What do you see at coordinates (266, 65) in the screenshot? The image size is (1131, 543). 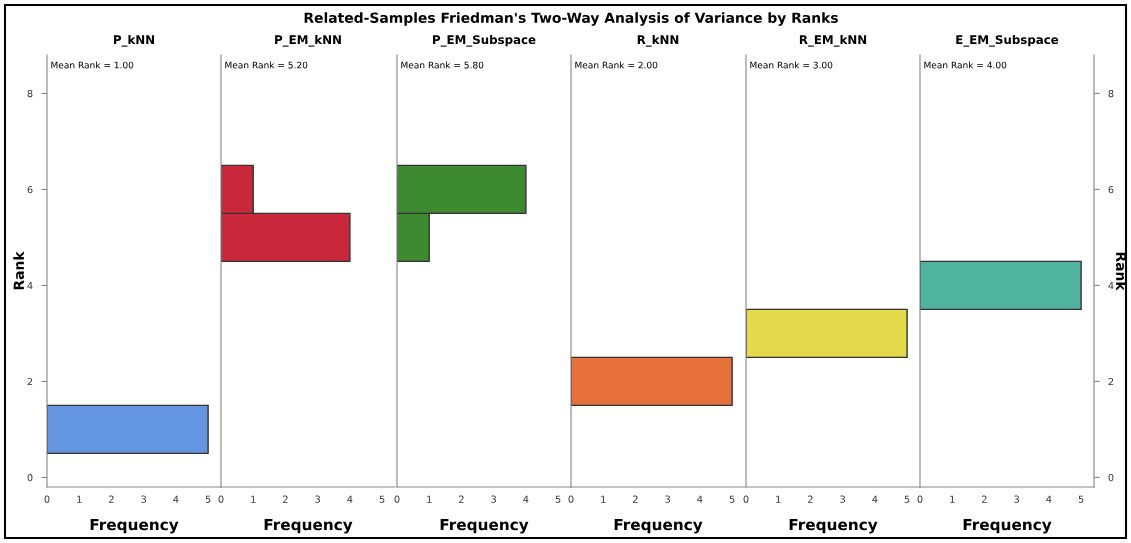 I see `annotation: Mean Rank = 5.20` at bounding box center [266, 65].